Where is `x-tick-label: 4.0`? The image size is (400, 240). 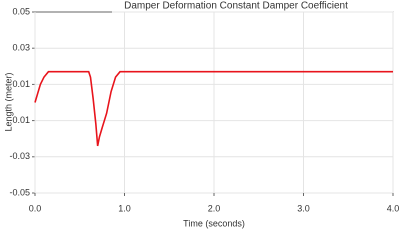 x-tick-label: 4.0 is located at coordinates (393, 208).